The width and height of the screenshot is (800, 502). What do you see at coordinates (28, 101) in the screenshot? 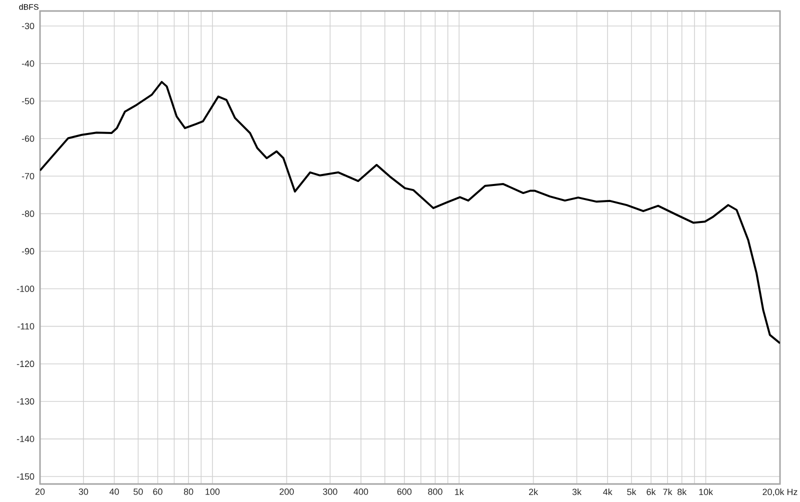
I see `y-tick-label: -50` at bounding box center [28, 101].